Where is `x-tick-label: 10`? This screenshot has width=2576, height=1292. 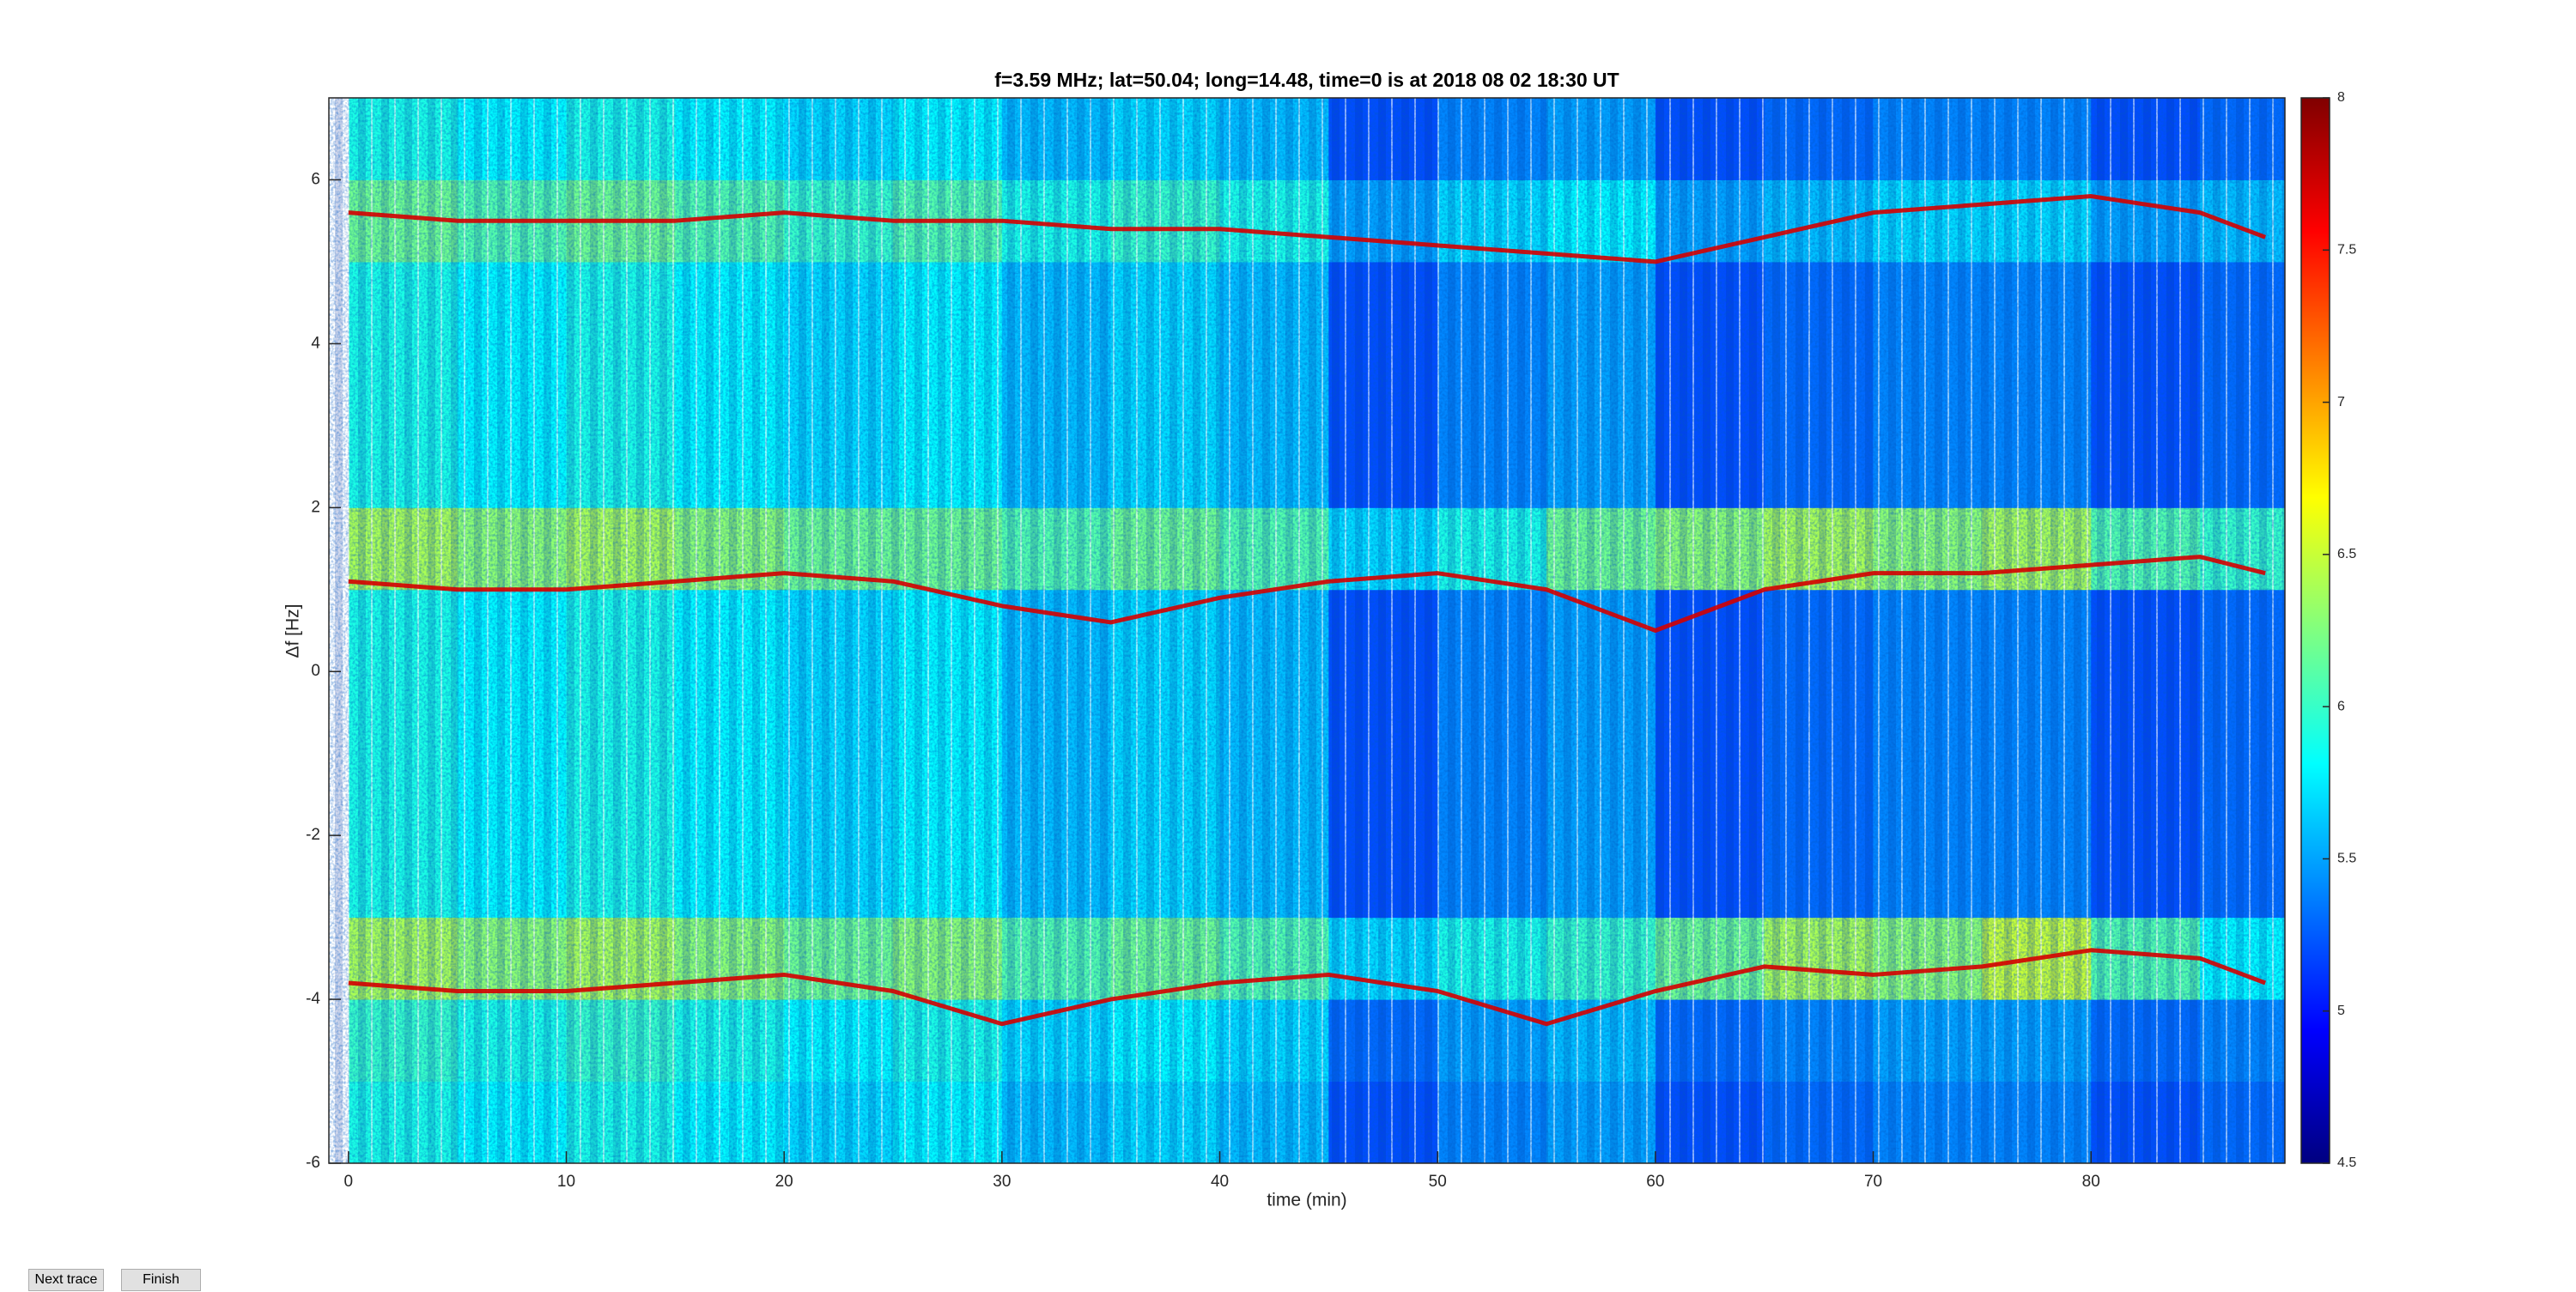 x-tick-label: 10 is located at coordinates (566, 1182).